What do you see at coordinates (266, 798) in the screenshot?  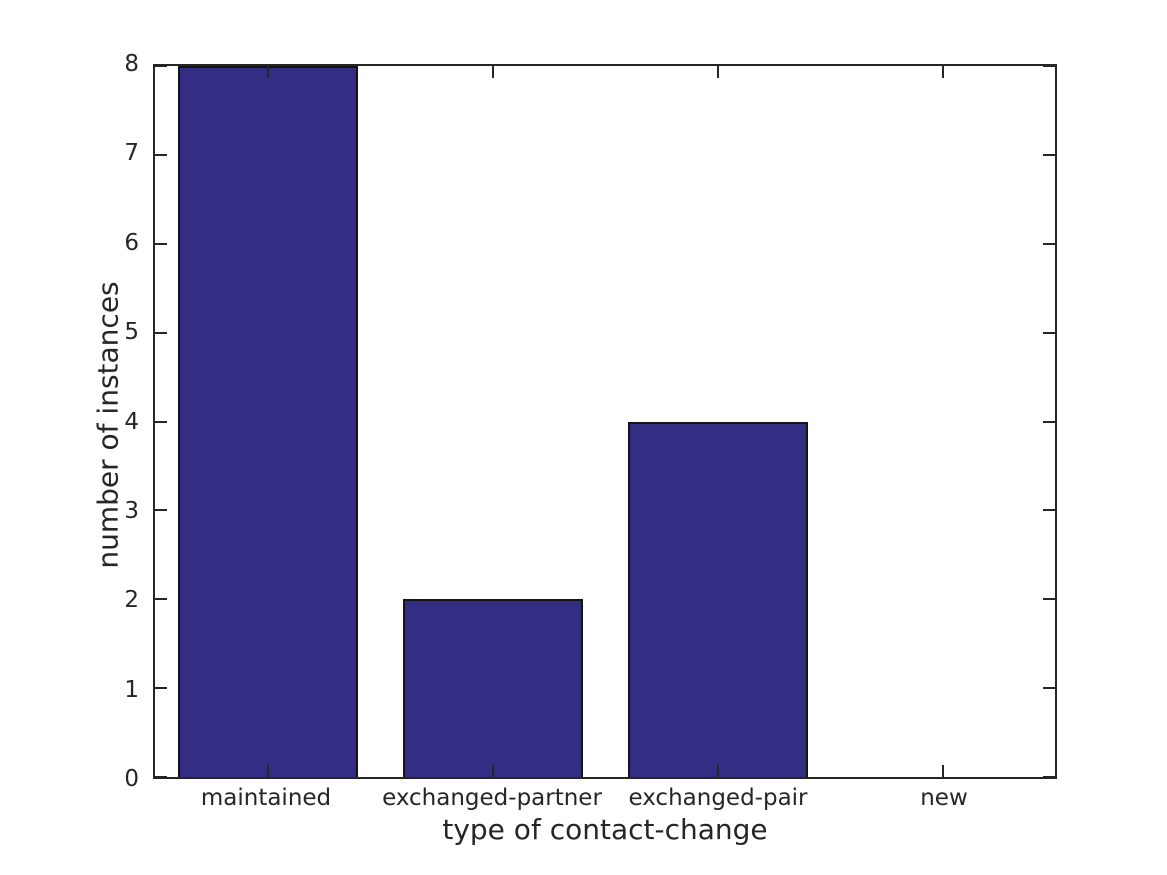 I see `x-tick-label-maintained: maintained` at bounding box center [266, 798].